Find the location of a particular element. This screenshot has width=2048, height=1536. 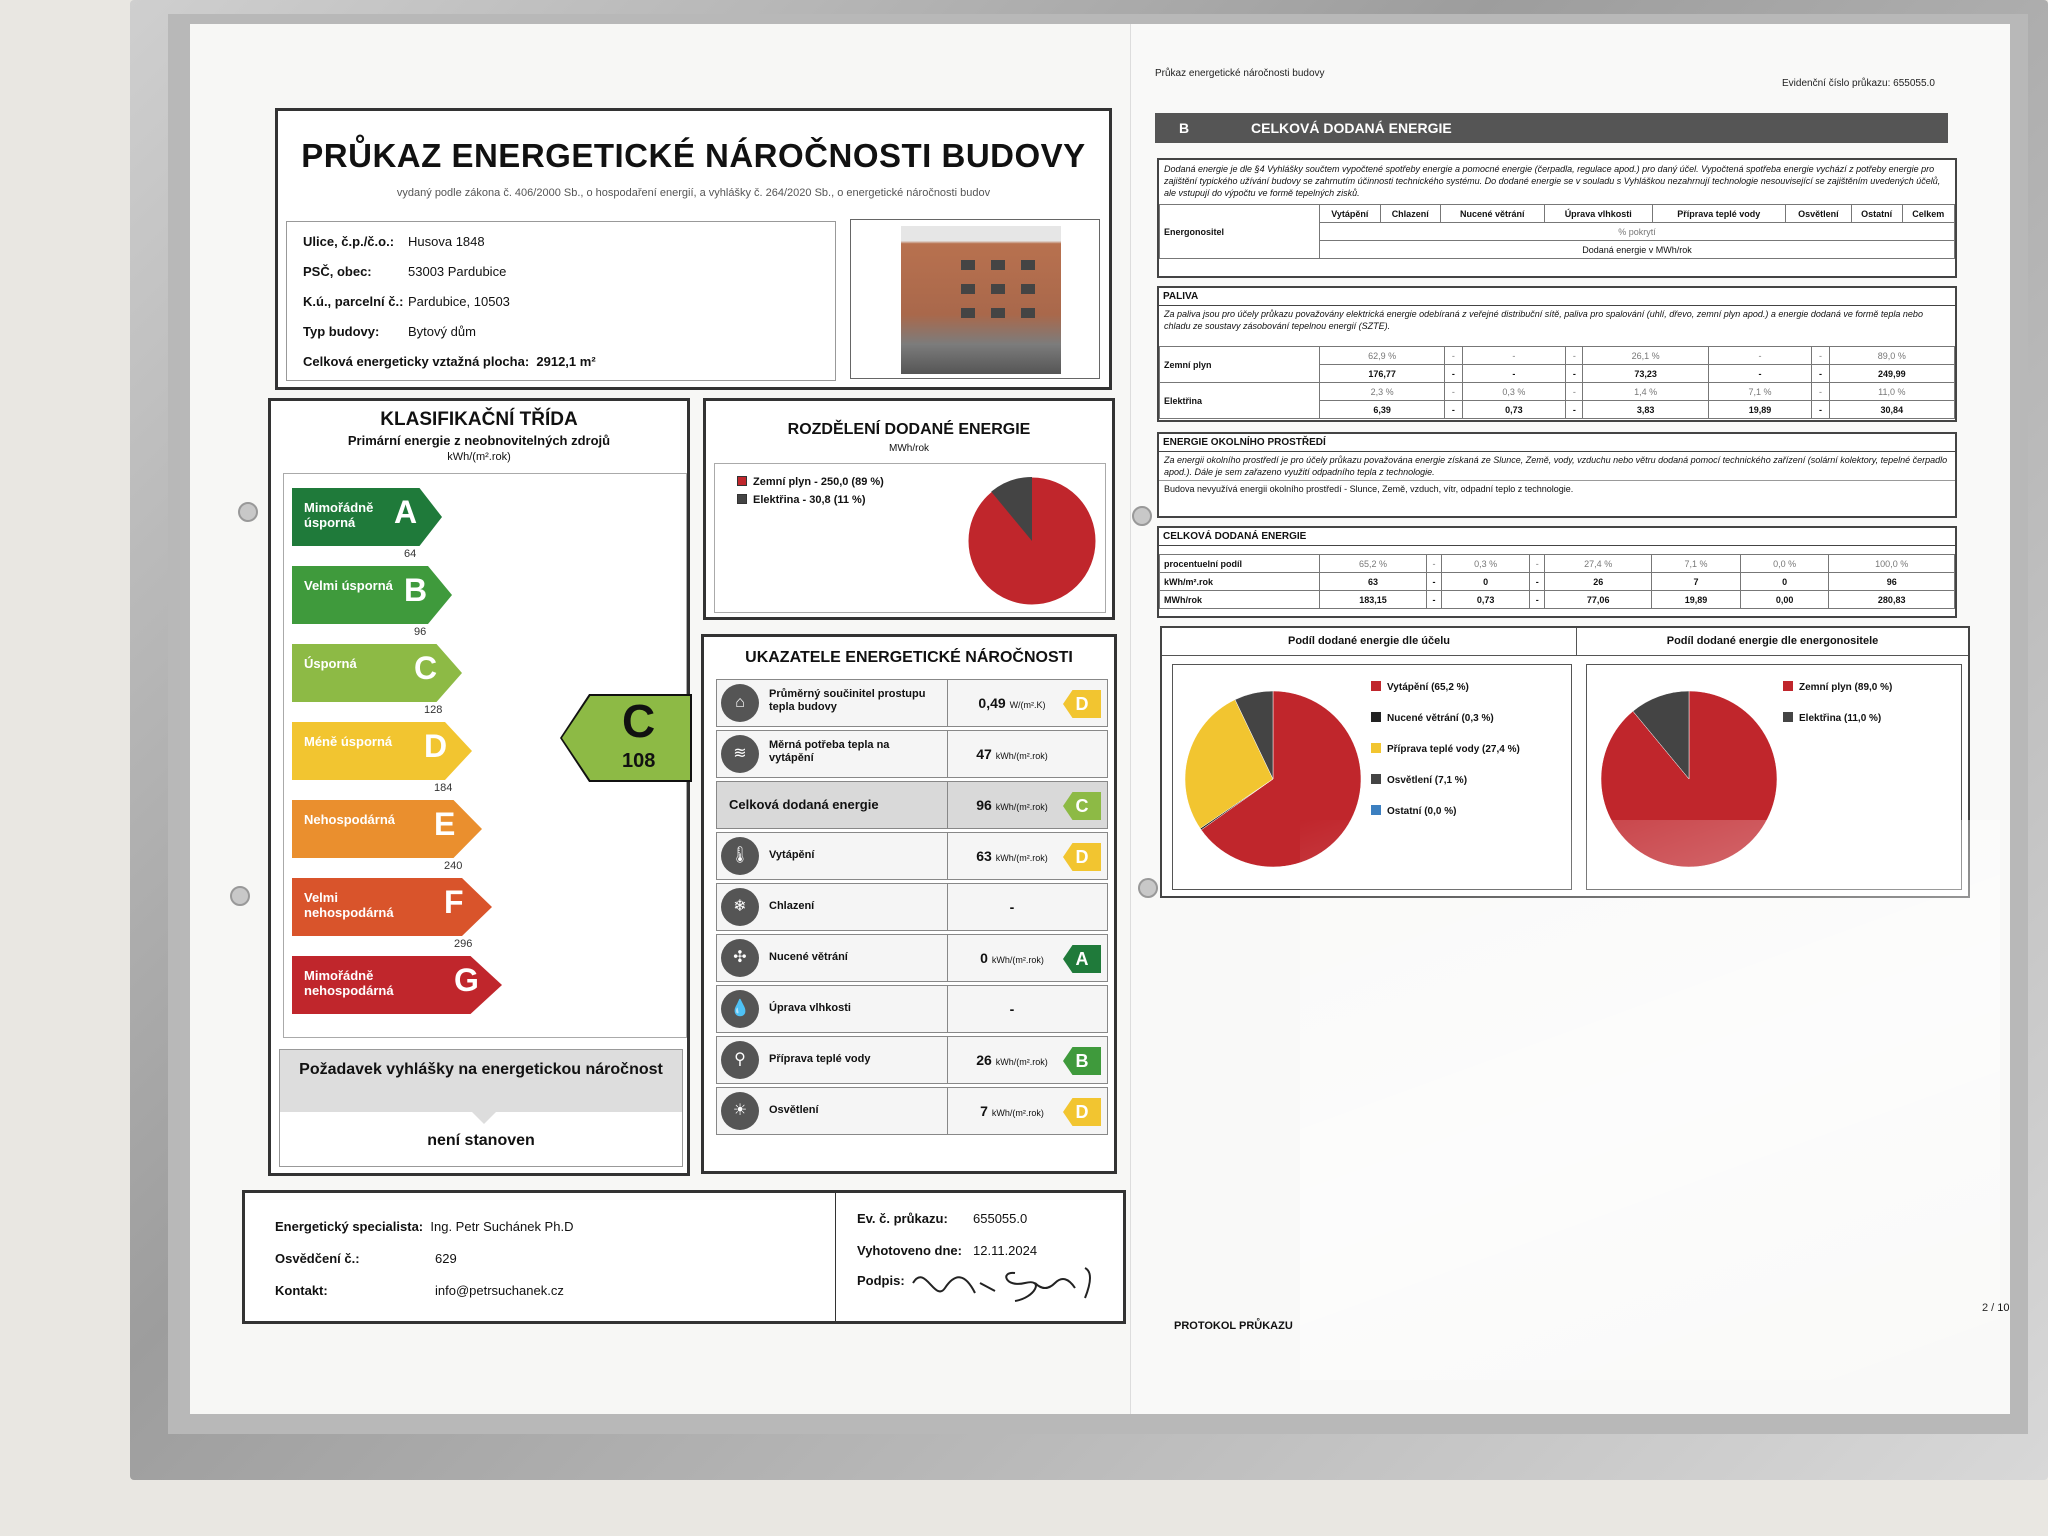

classification-title: KLASIFIKAČNÍ TŘÍDA is located at coordinates (479, 419).